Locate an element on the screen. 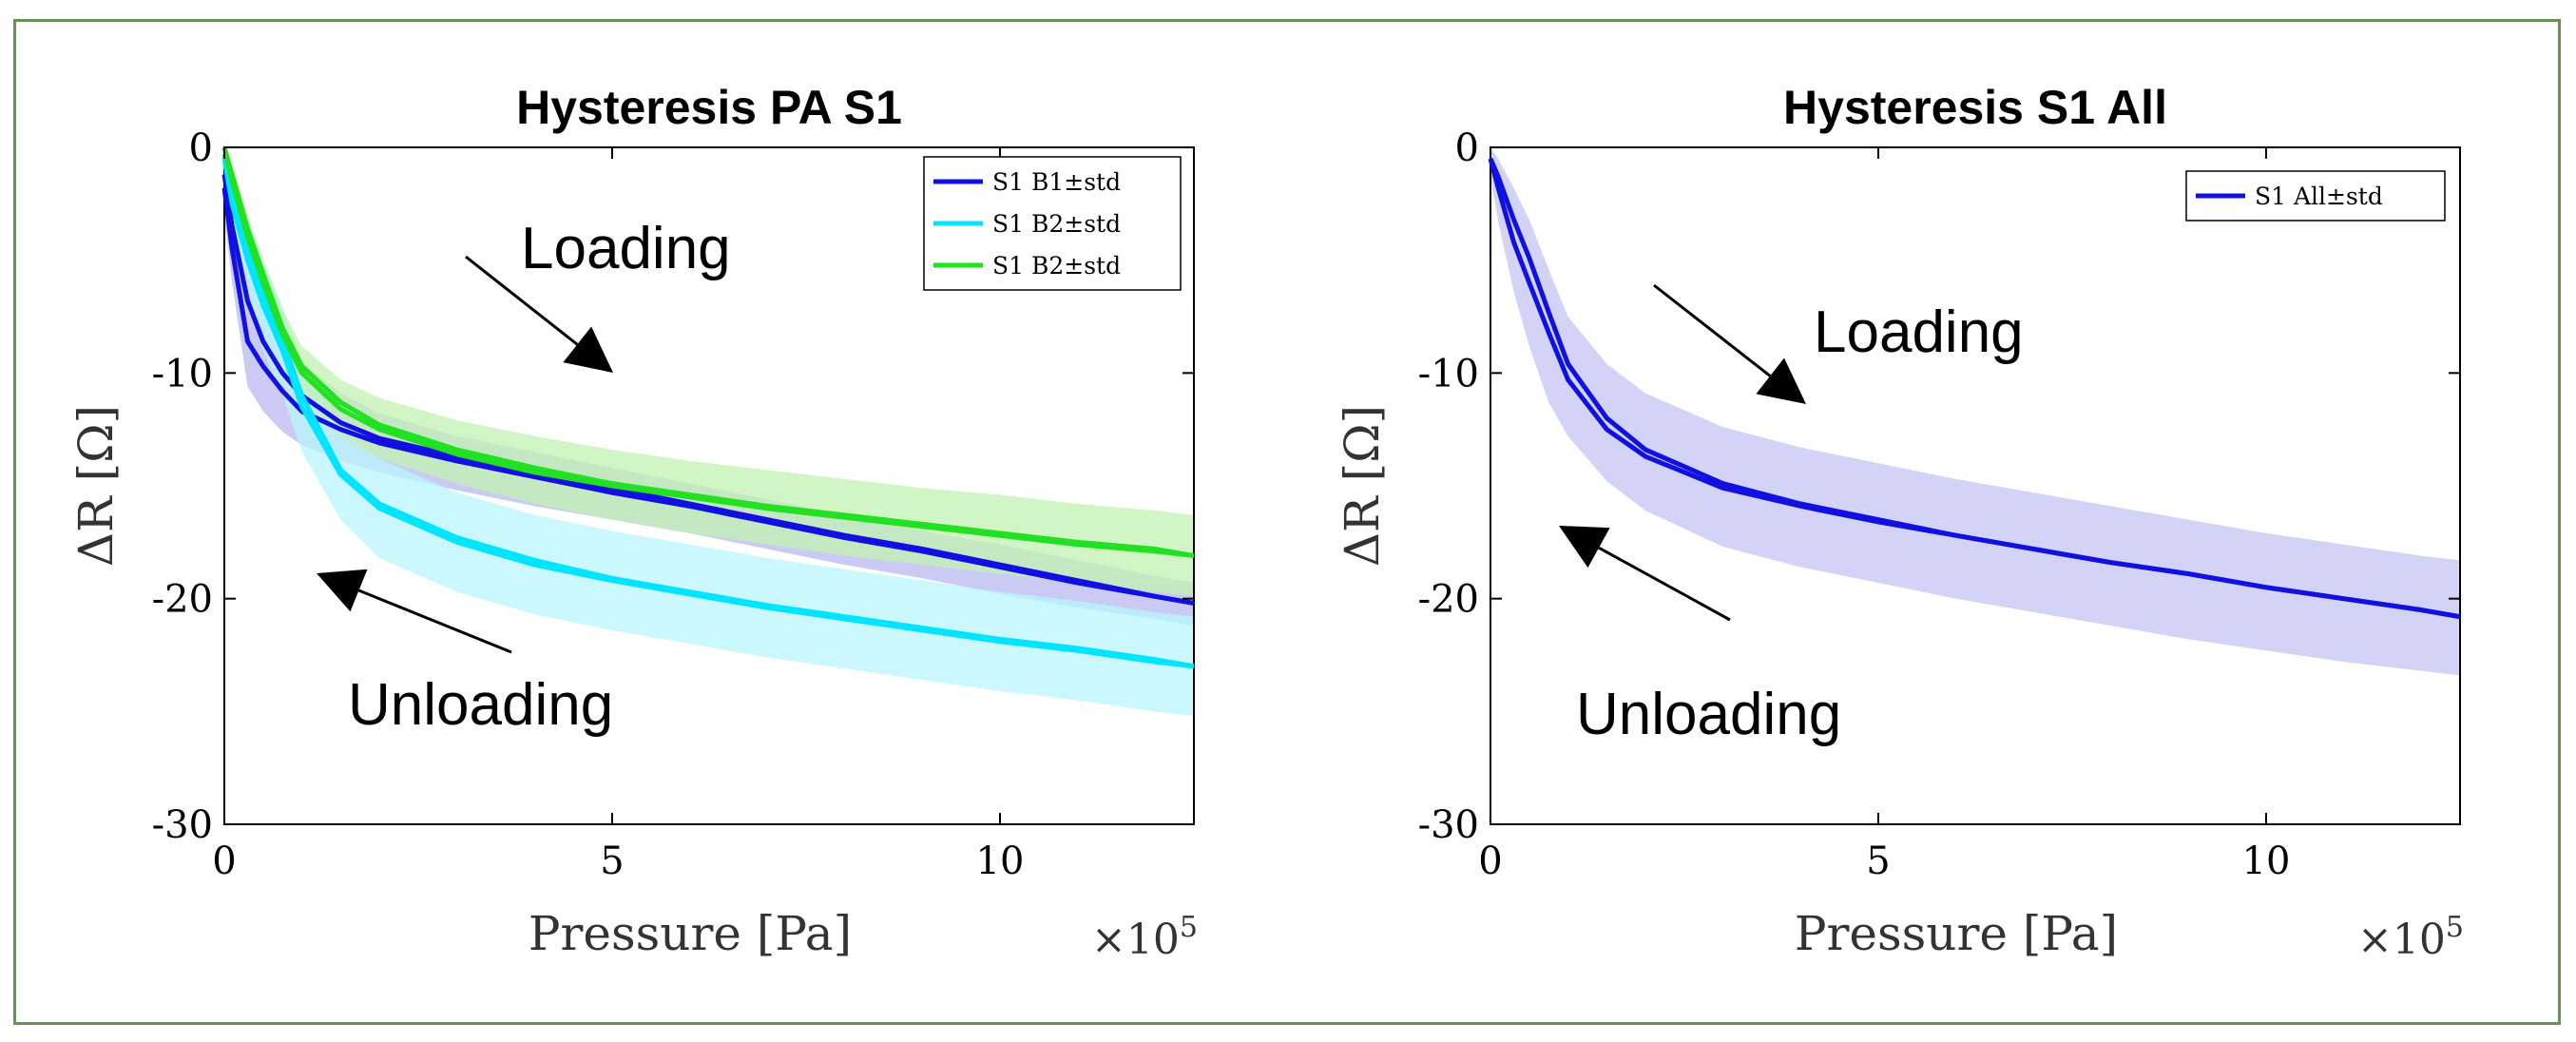  legend-label-2: S1 B2±std is located at coordinates (1057, 224).